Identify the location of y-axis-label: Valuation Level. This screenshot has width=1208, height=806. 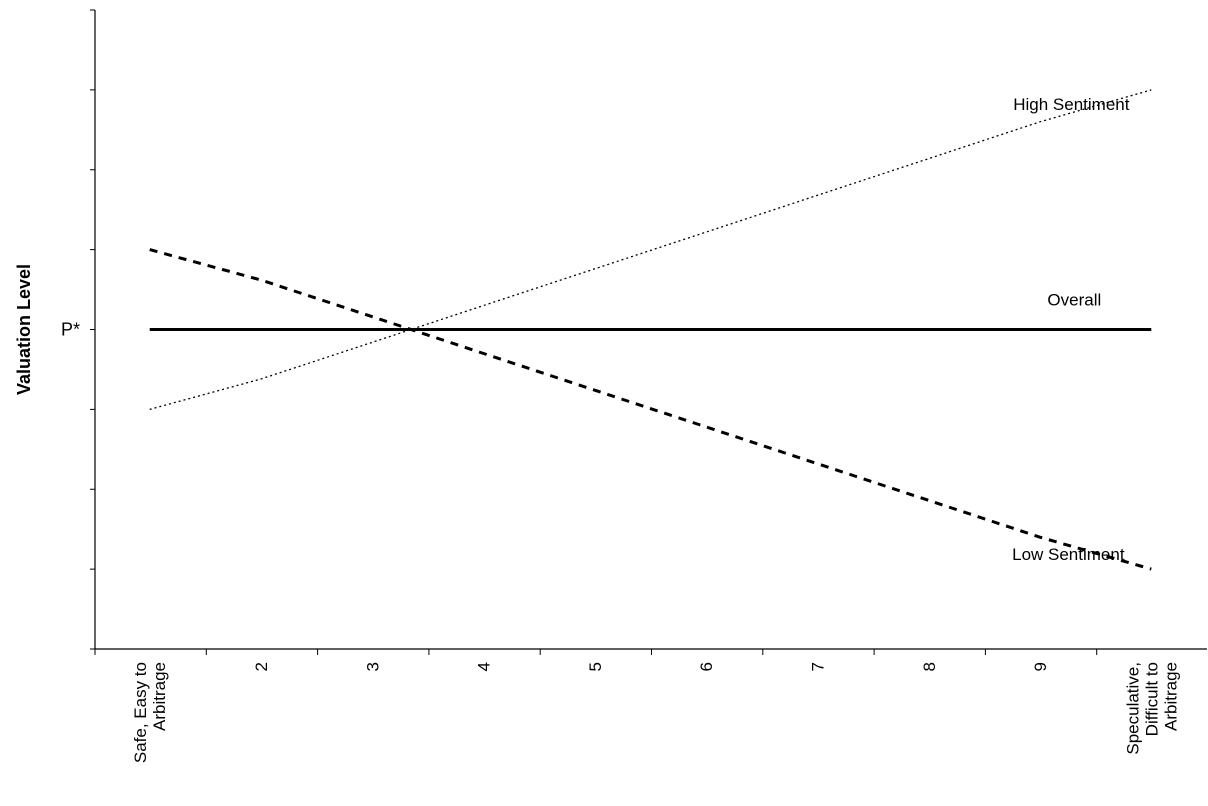
(24, 329).